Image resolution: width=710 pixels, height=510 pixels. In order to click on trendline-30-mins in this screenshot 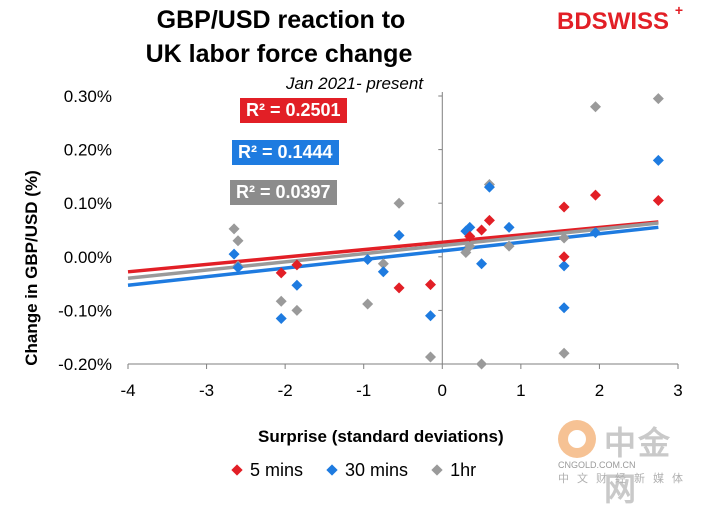, I will do `click(393, 256)`.